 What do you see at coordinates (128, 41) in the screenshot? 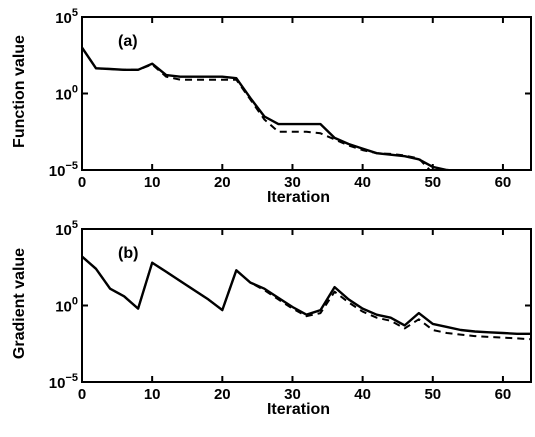
I see `panel-label: (a)` at bounding box center [128, 41].